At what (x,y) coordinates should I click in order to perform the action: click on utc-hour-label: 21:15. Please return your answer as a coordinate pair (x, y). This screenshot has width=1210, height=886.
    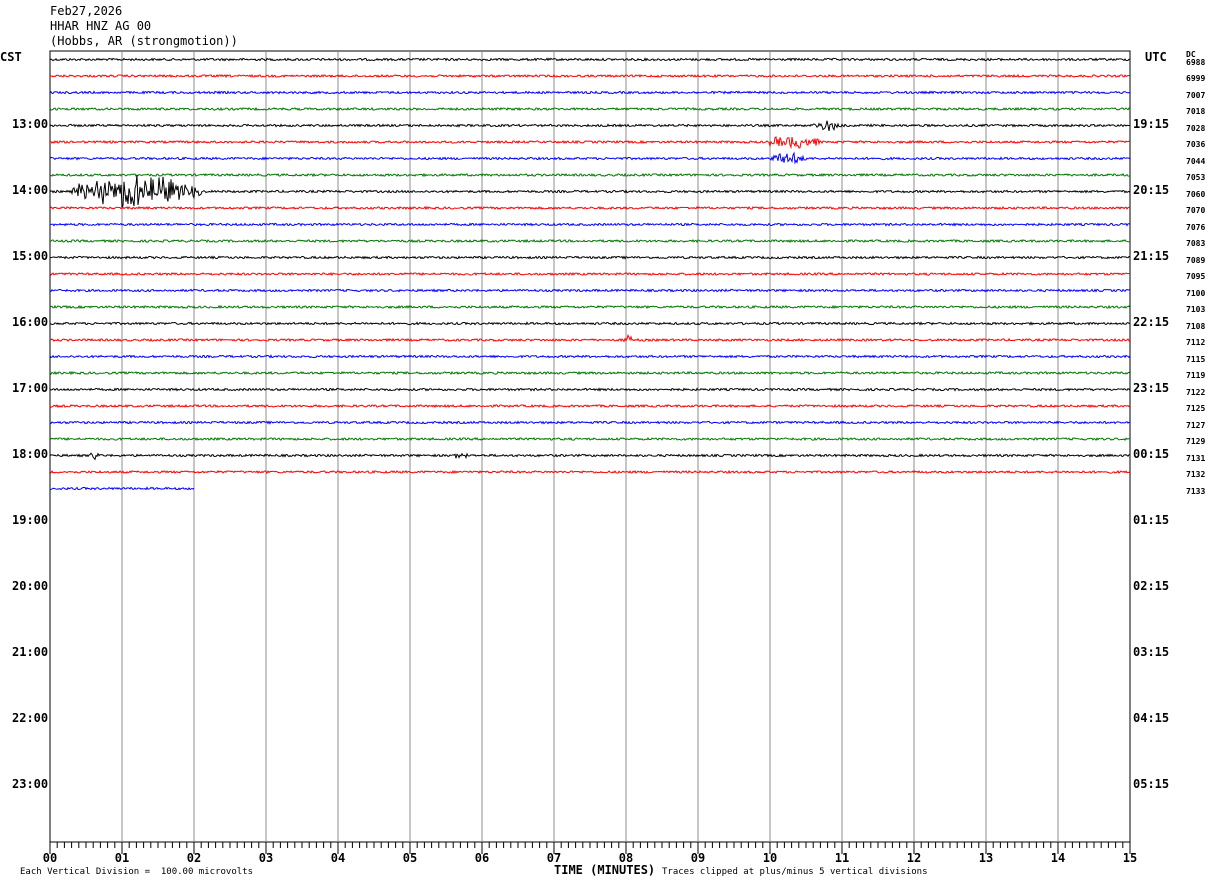
    Looking at the image, I should click on (1151, 255).